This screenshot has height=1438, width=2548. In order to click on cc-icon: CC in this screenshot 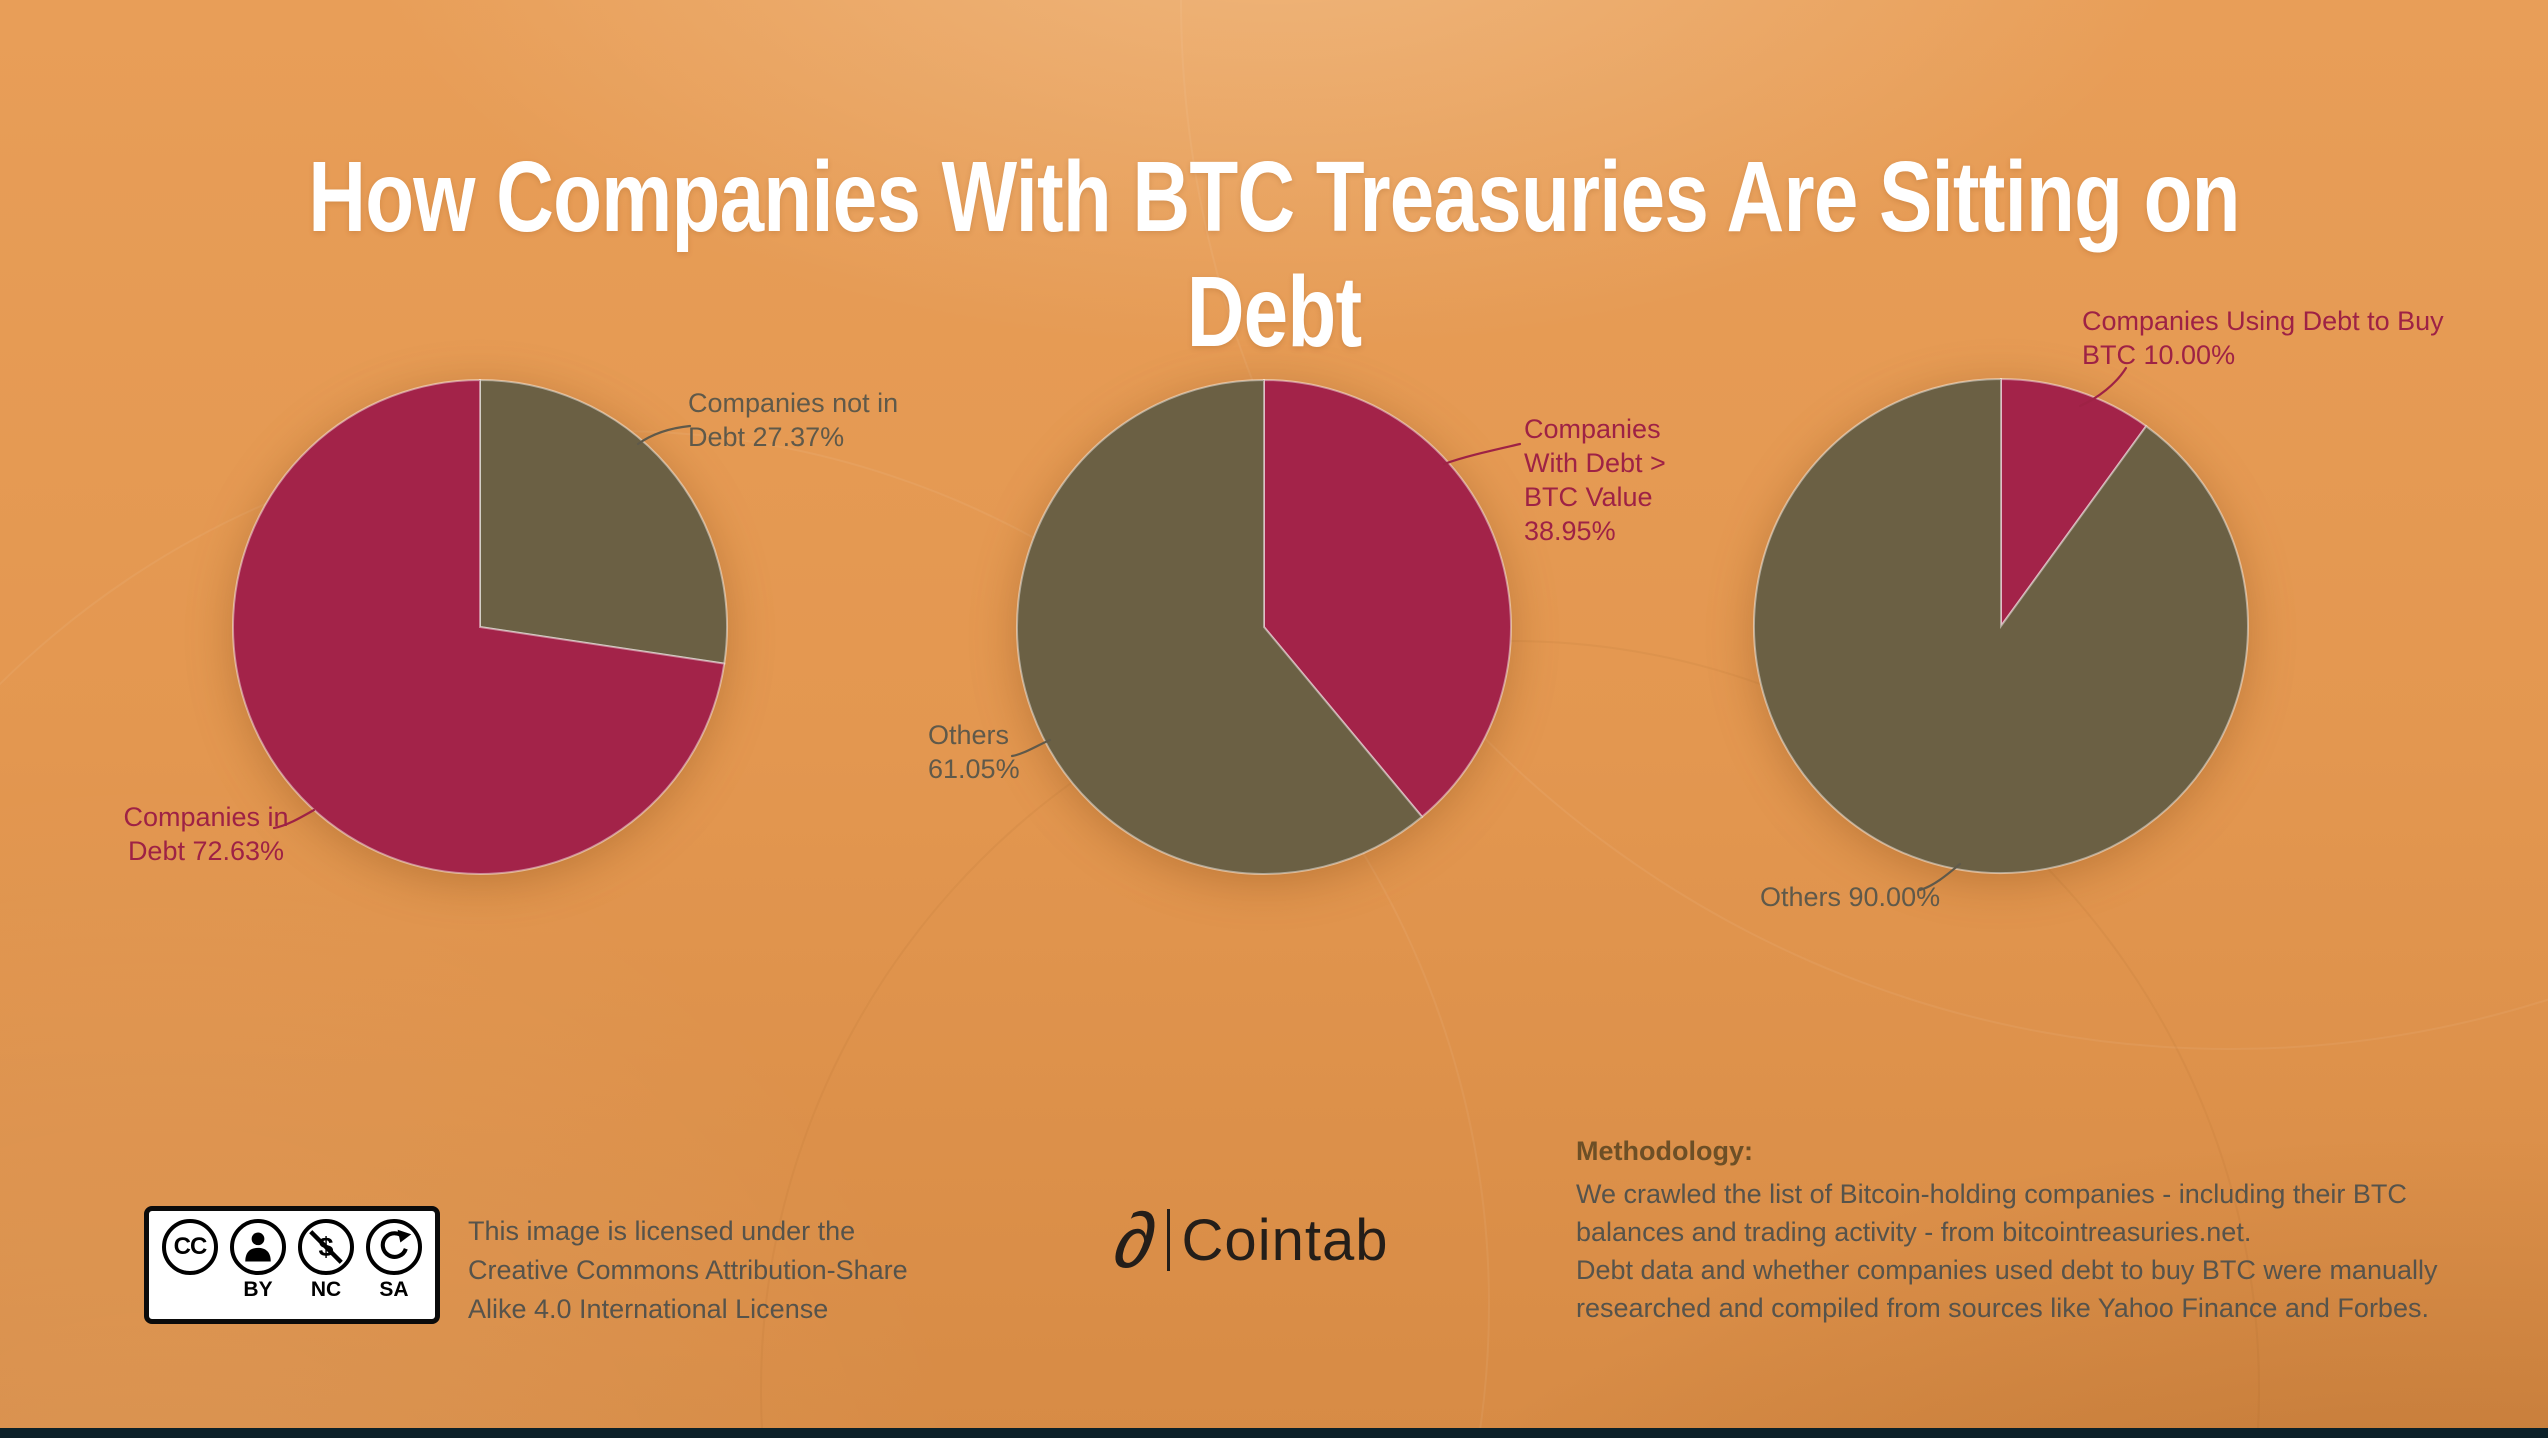, I will do `click(190, 1247)`.